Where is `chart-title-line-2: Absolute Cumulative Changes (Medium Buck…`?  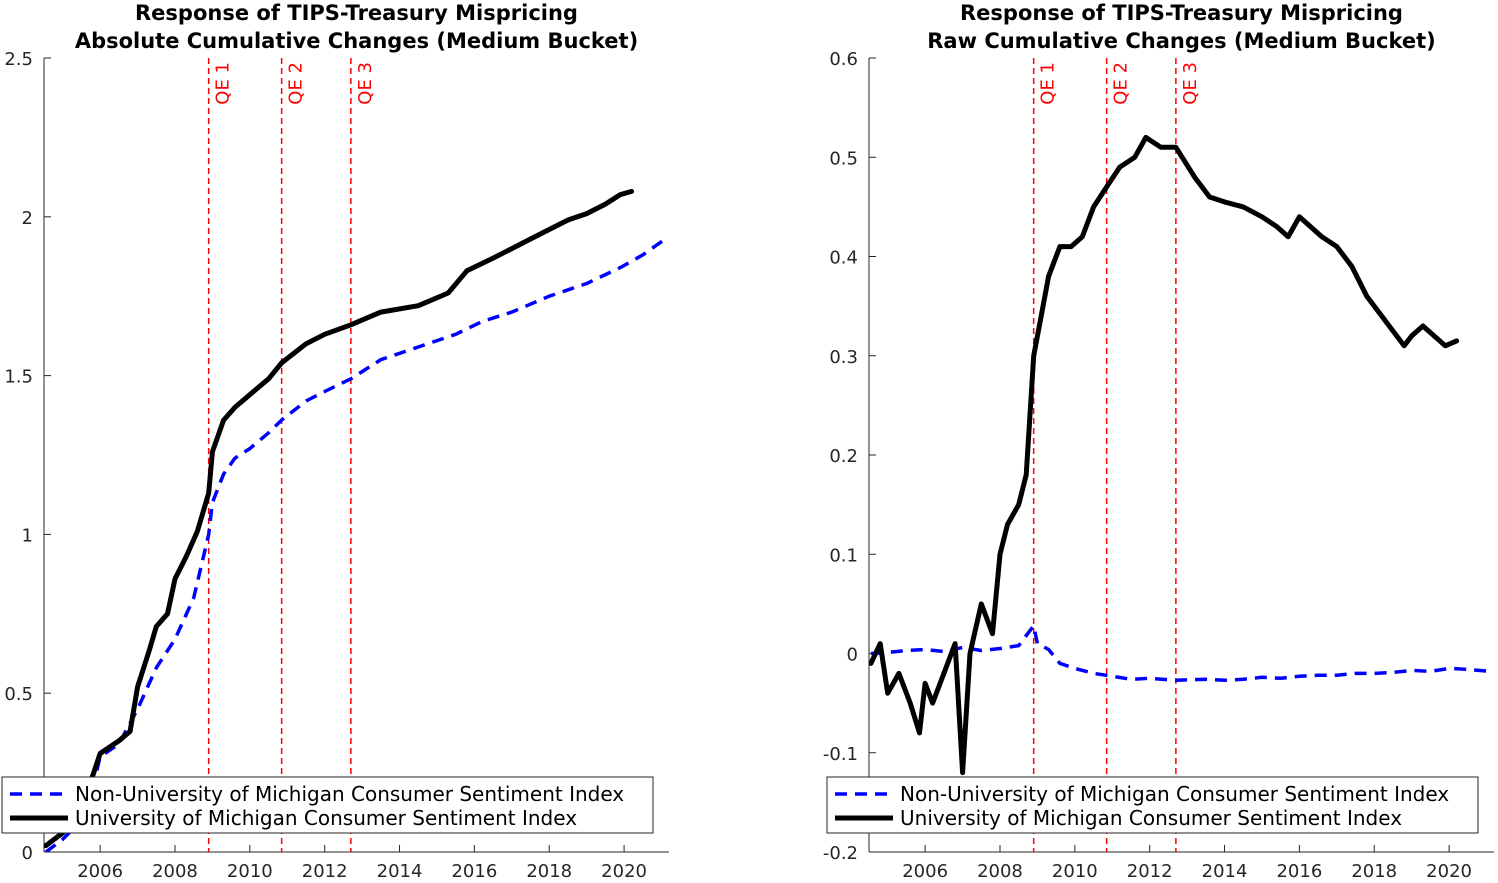
chart-title-line-2: Absolute Cumulative Changes (Medium Buck… is located at coordinates (356, 41).